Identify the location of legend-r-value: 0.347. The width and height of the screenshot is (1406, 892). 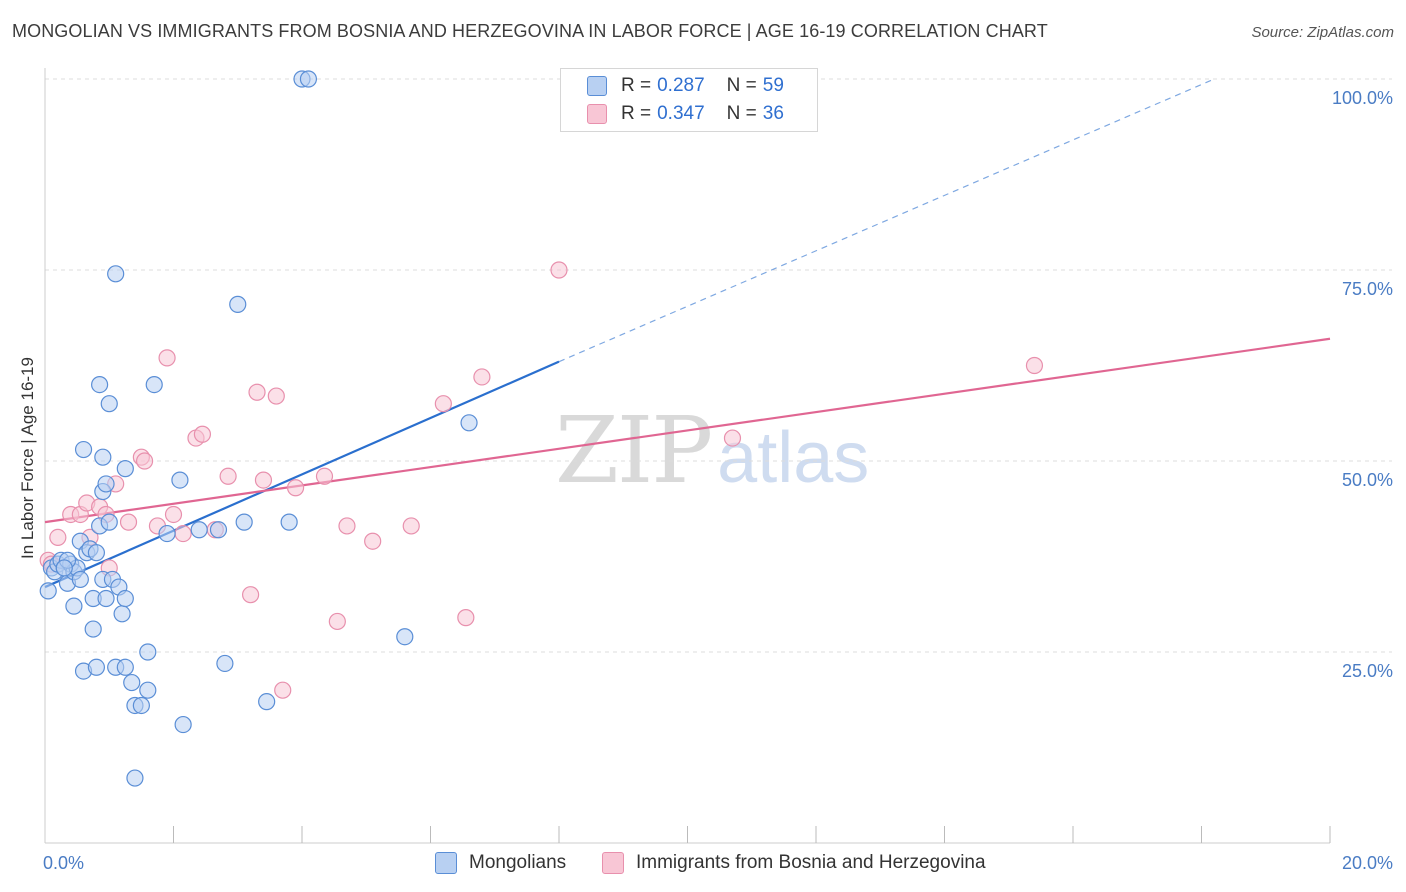
(681, 113).